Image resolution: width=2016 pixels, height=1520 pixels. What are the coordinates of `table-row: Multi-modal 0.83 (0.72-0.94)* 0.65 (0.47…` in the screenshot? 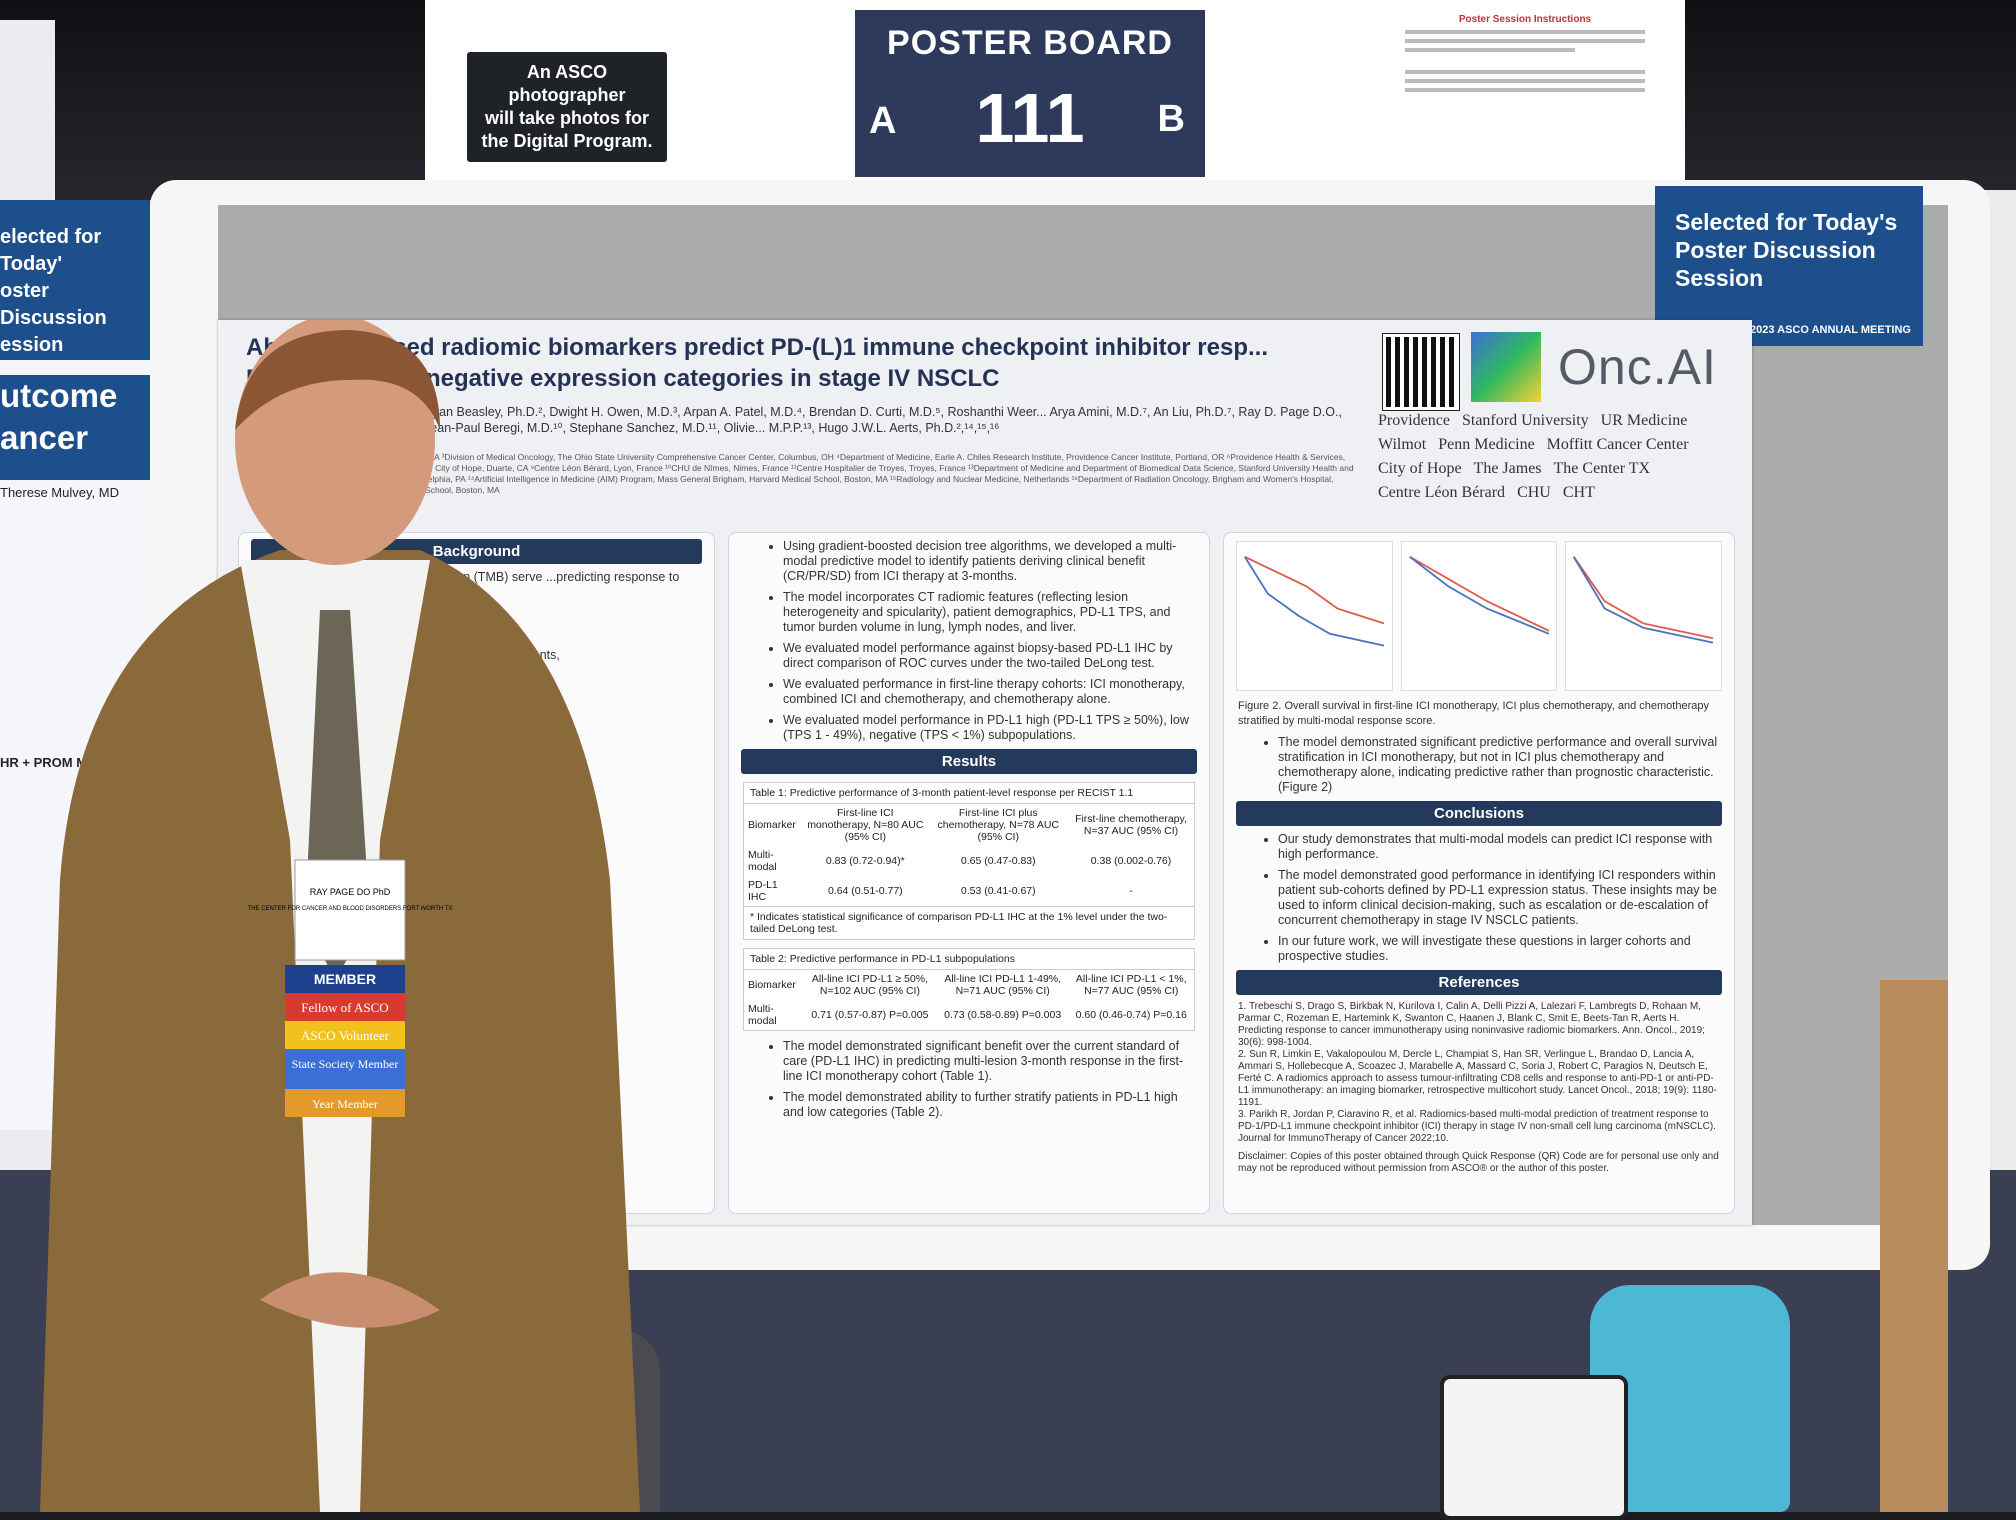 It's located at (969, 861).